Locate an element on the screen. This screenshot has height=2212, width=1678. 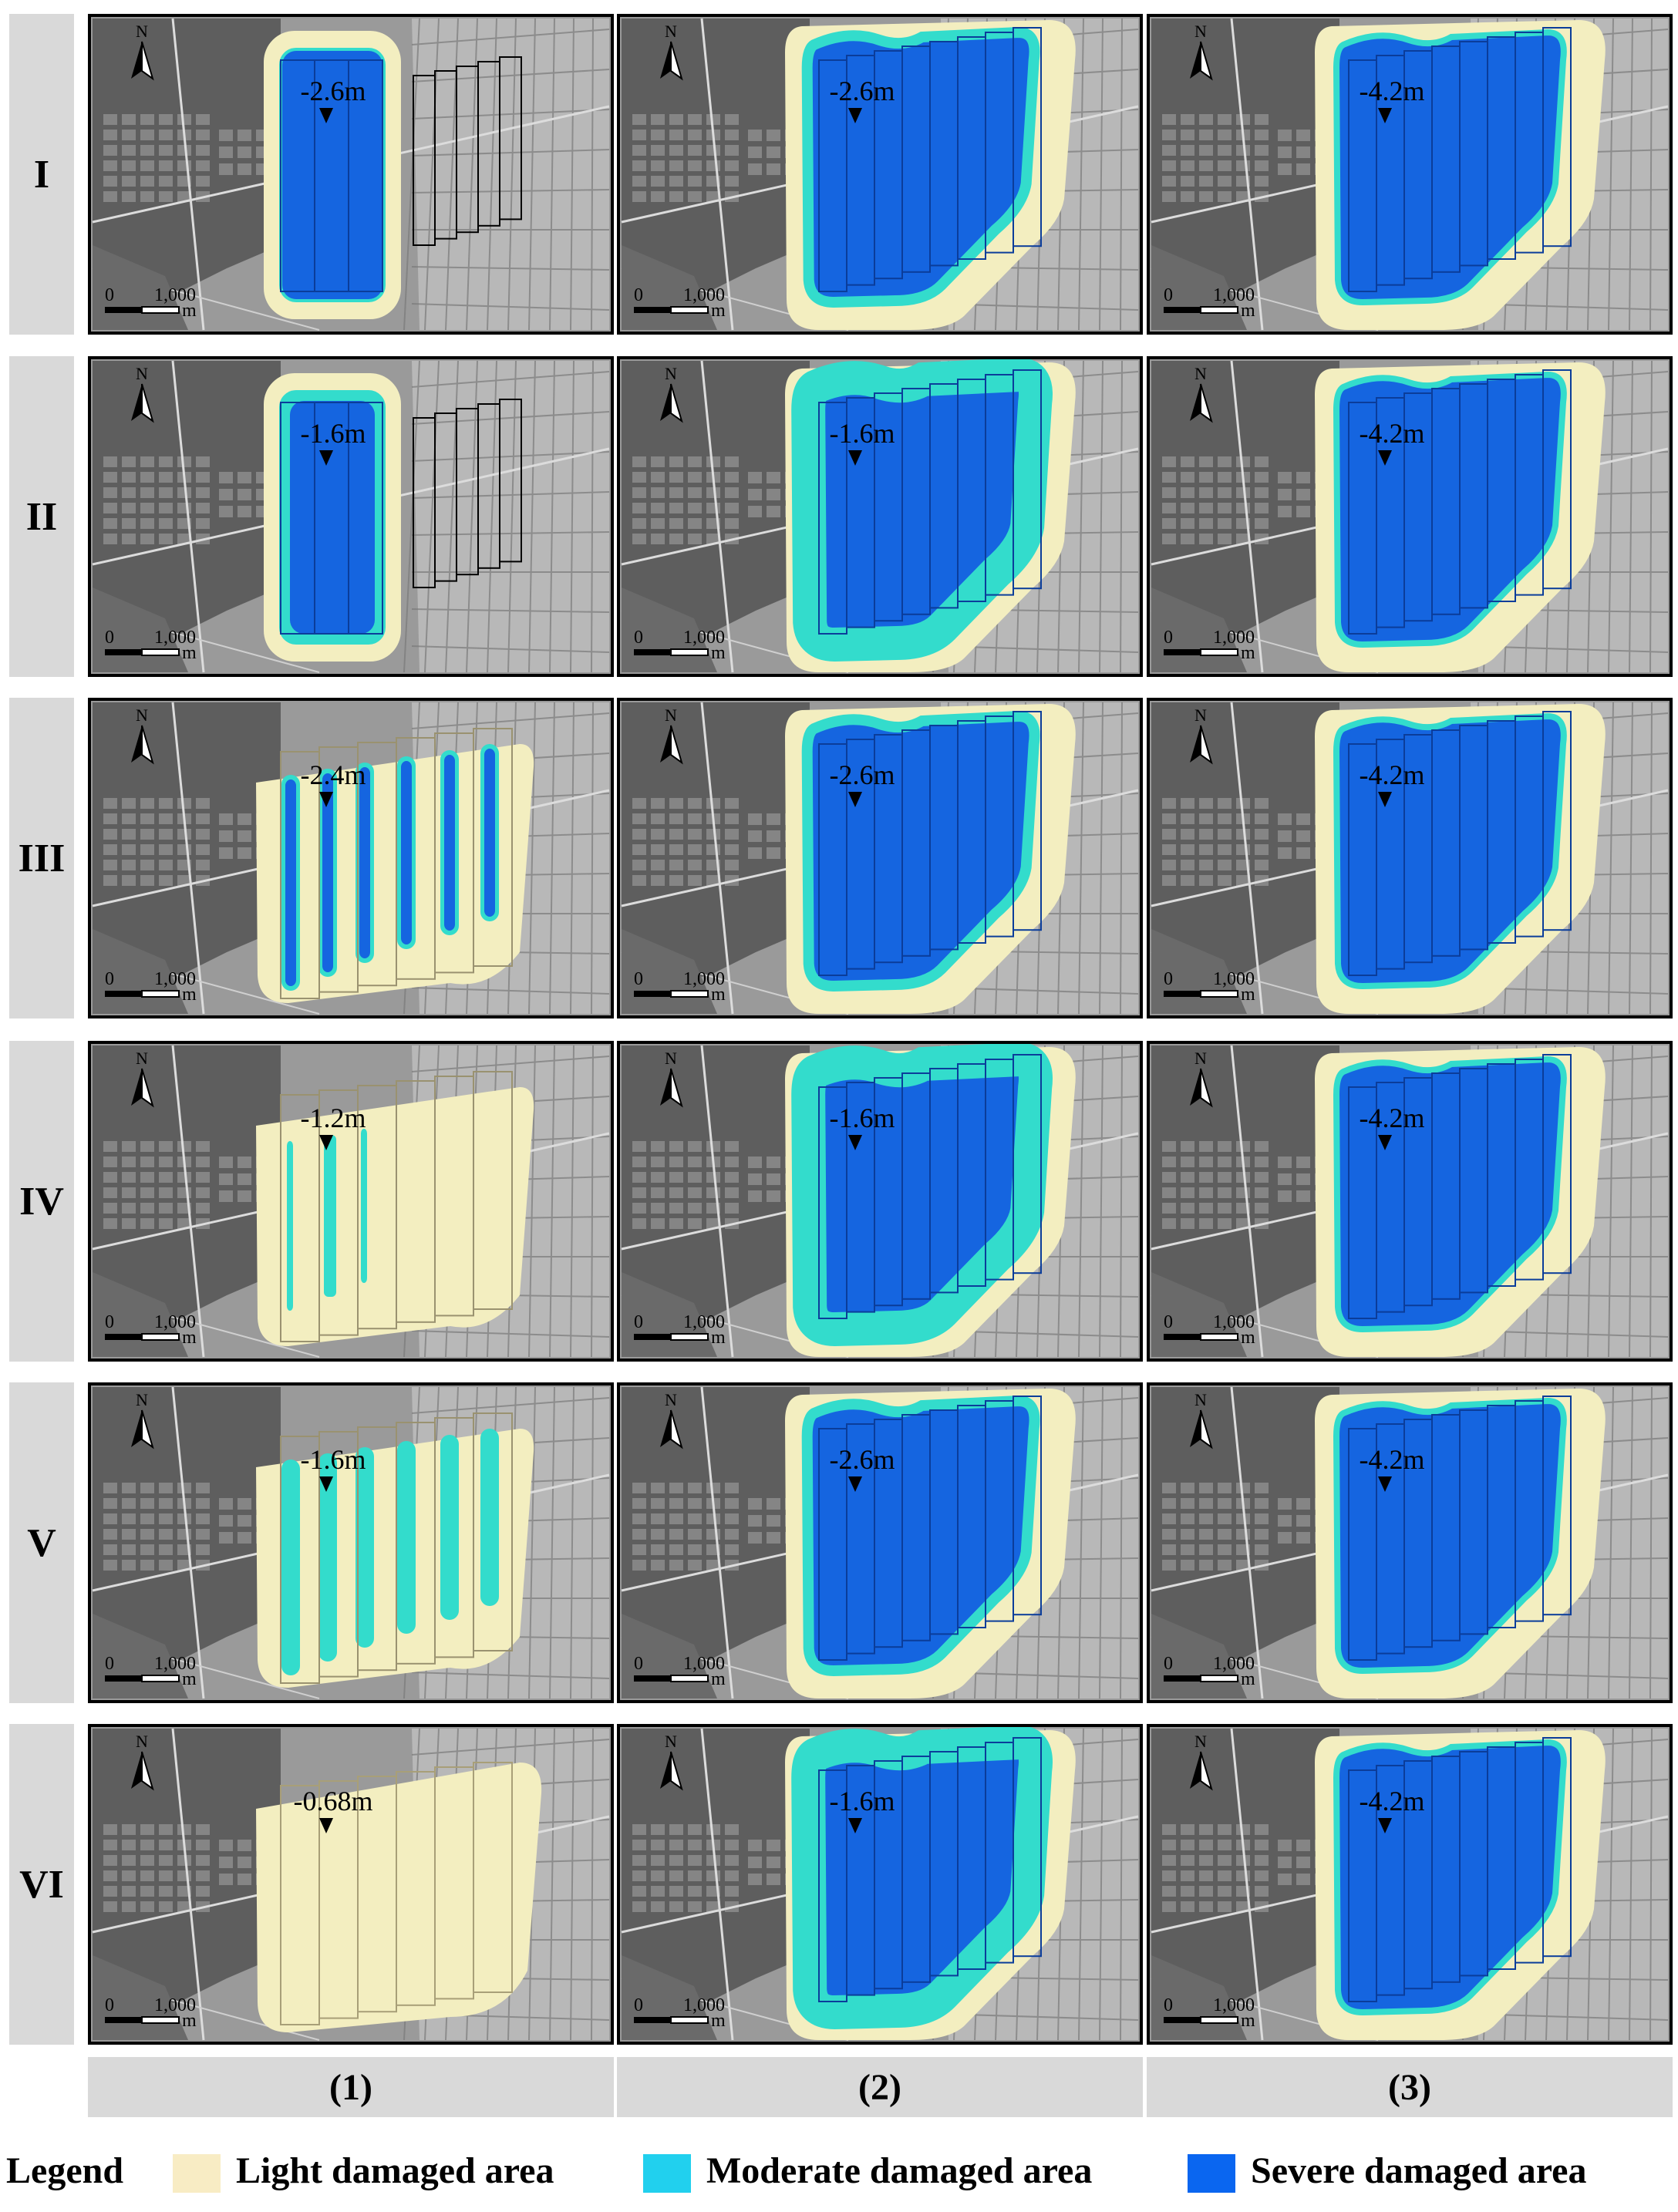
legend-swatch-moderate is located at coordinates (667, 2173).